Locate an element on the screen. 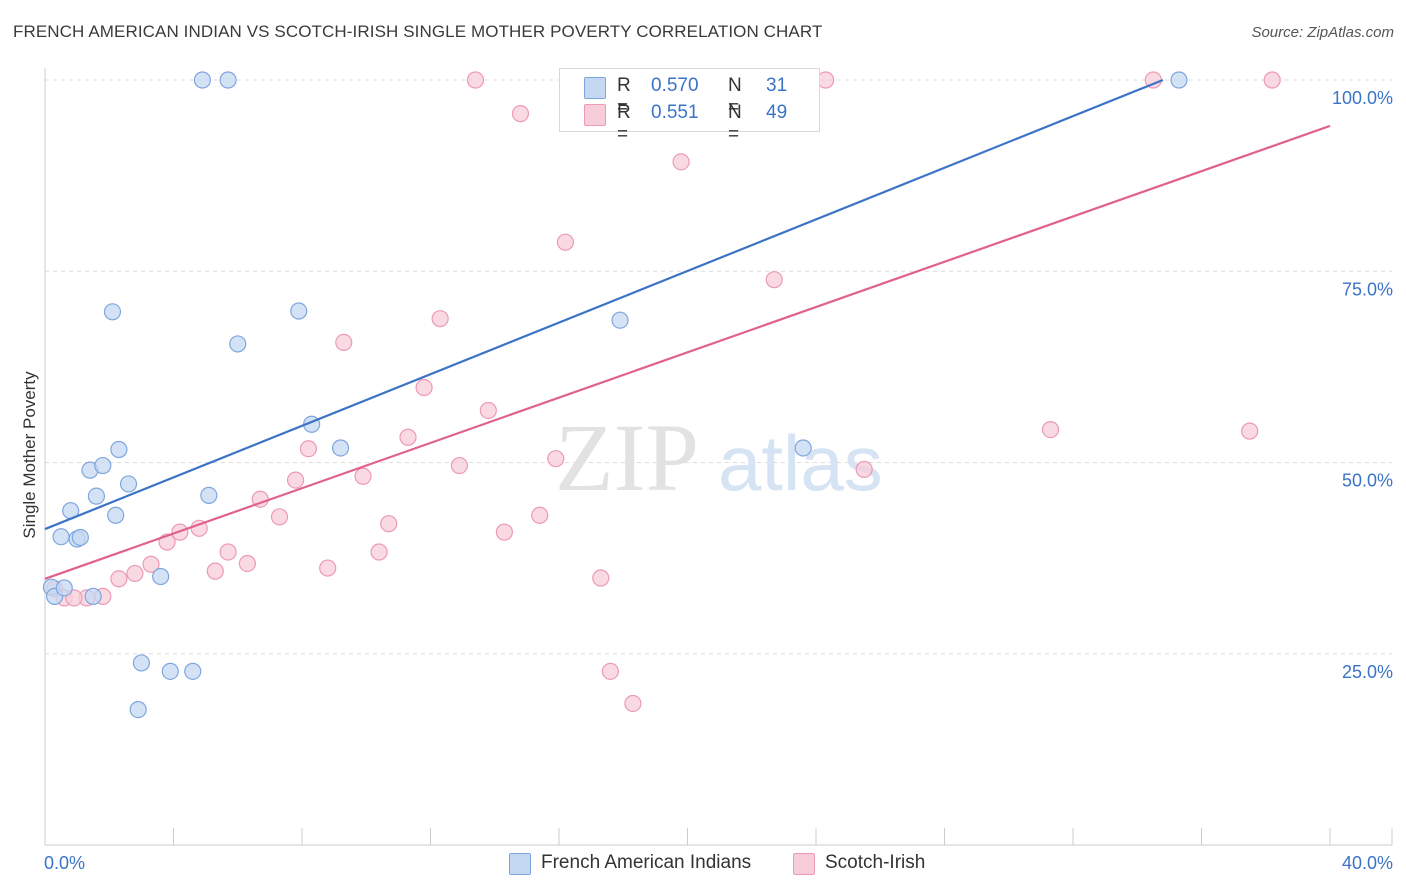 The image size is (1406, 892). watermark-atlas: atlas is located at coordinates (800, 463).